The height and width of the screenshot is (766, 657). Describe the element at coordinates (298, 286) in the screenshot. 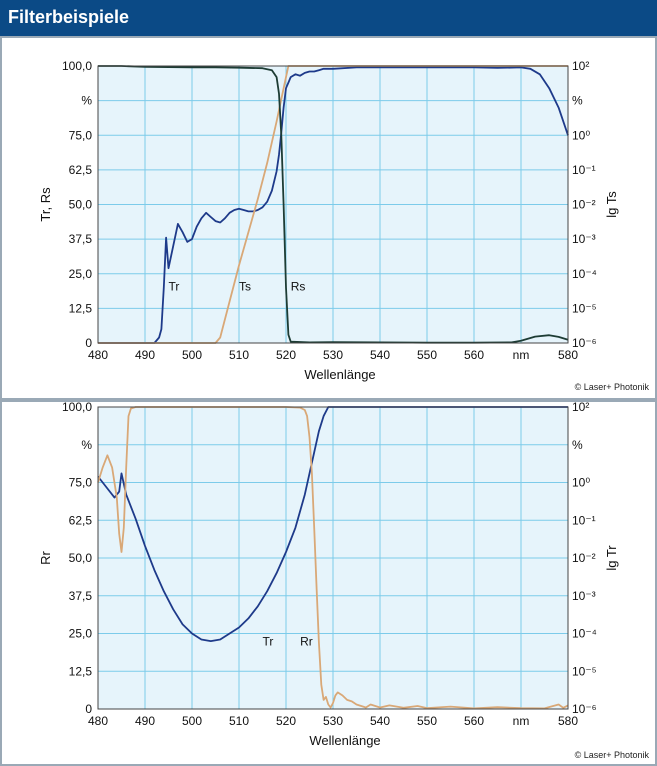

I see `series-annotation: Rs` at that location.